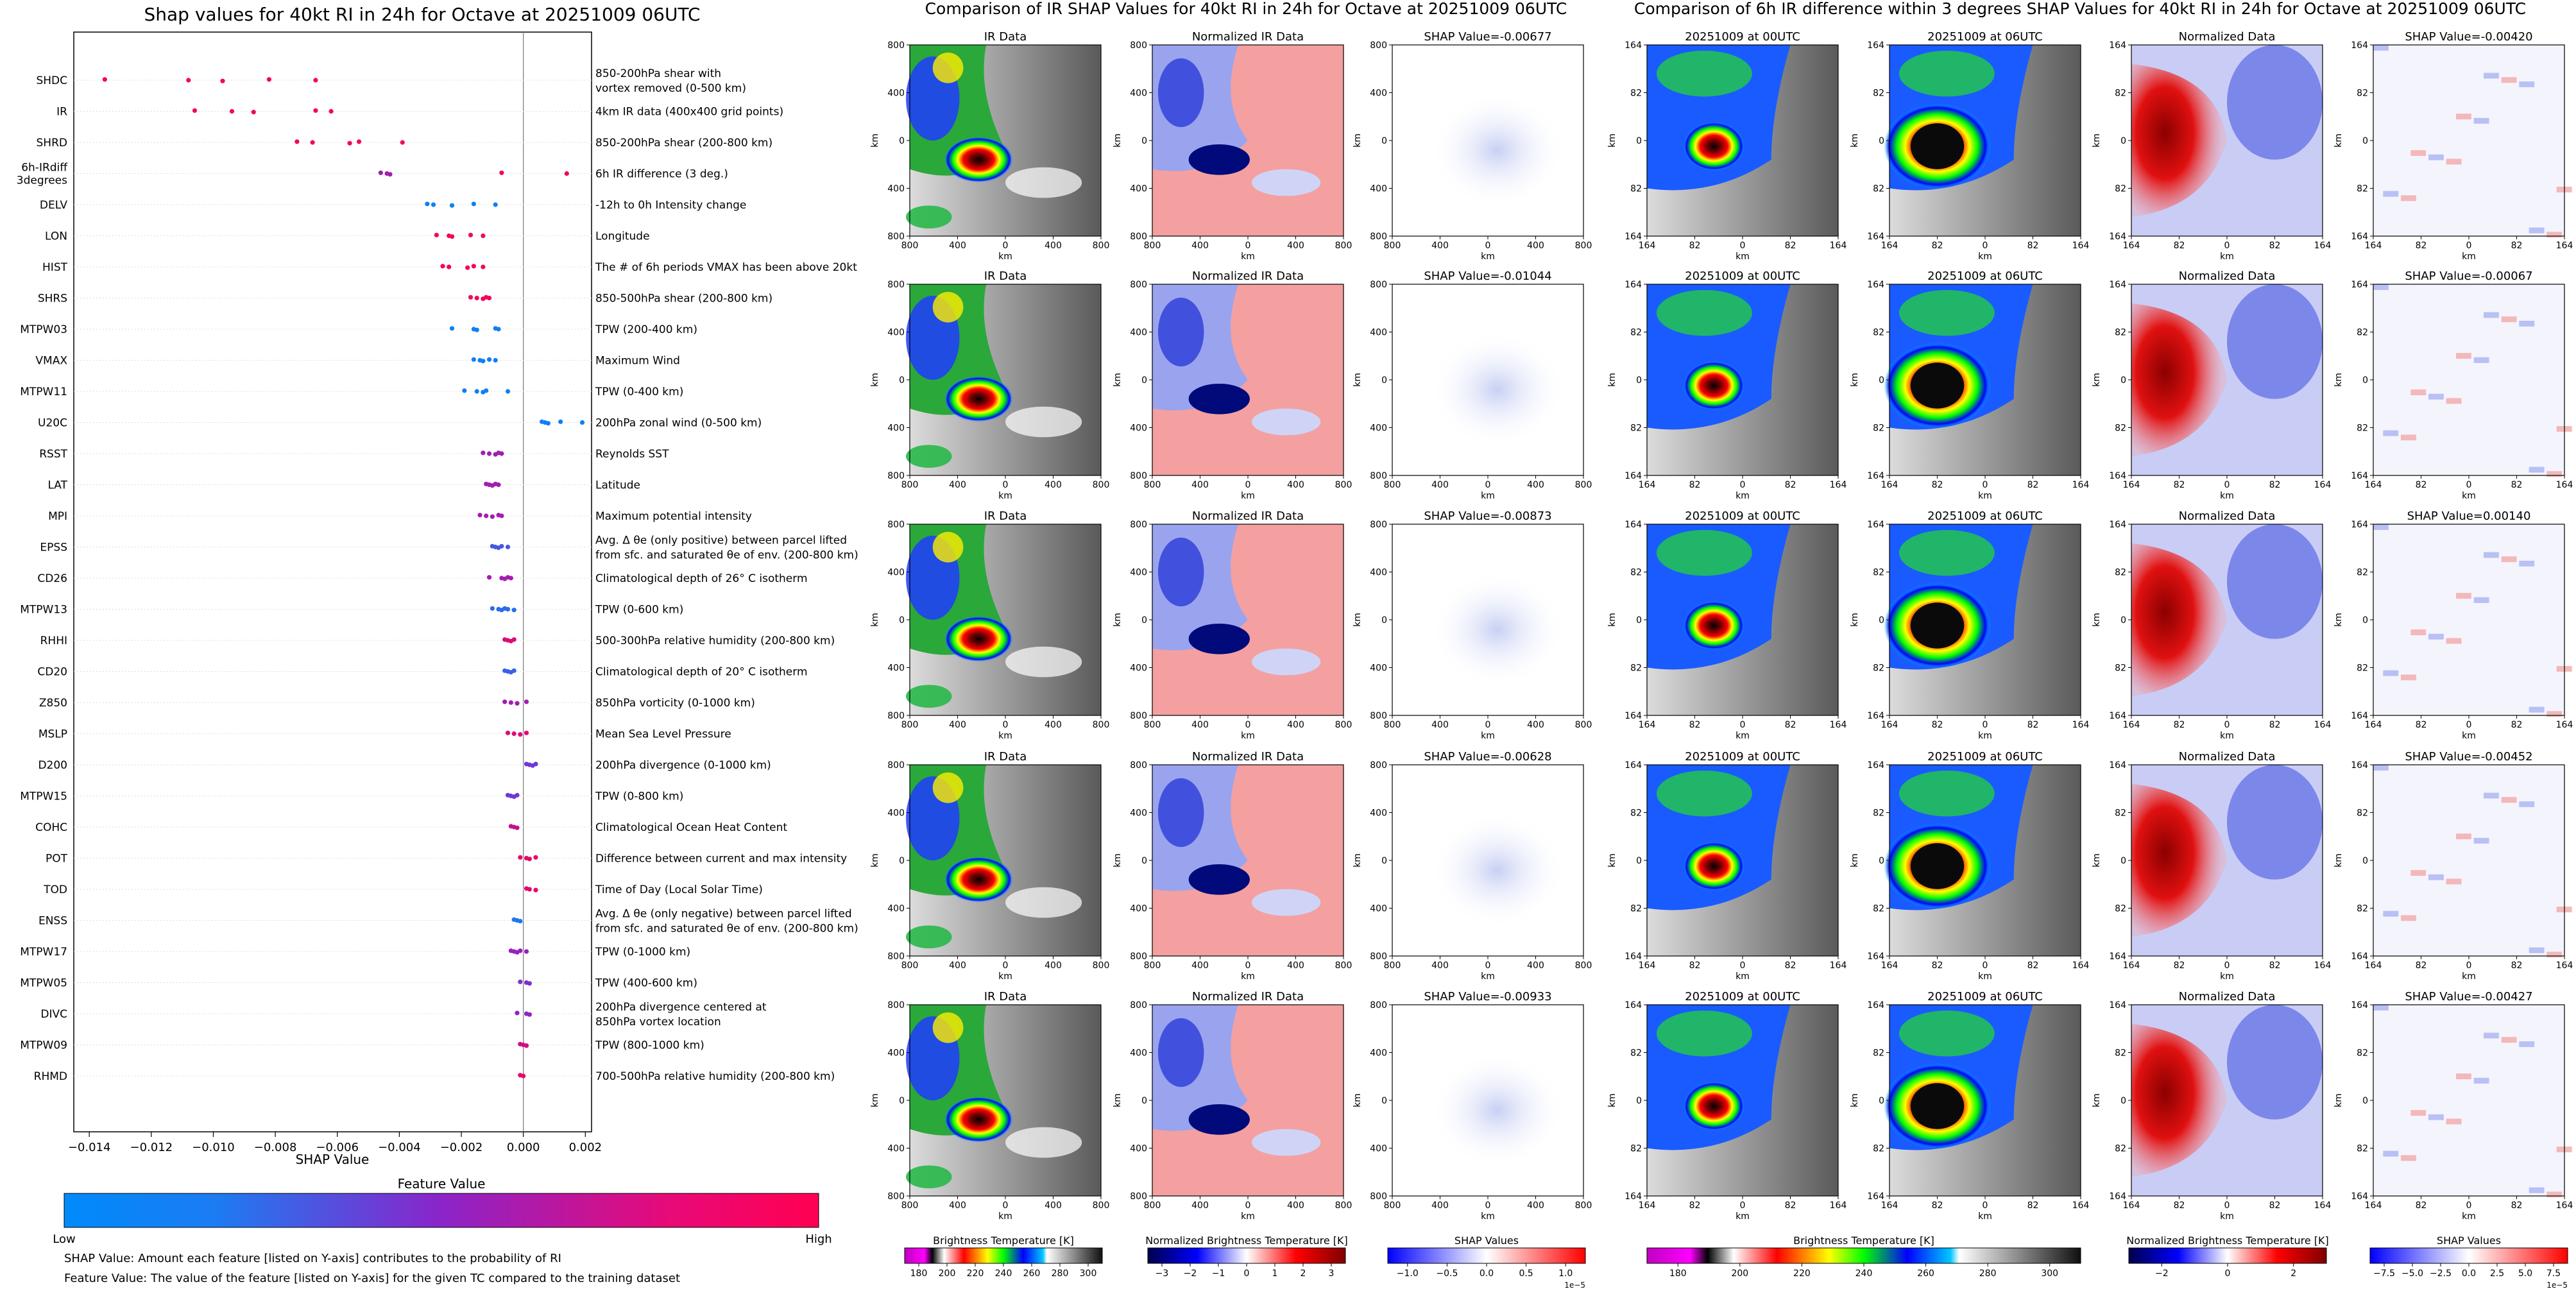  What do you see at coordinates (1190, 1273) in the screenshot?
I see `colorbar-tick-label: −2` at bounding box center [1190, 1273].